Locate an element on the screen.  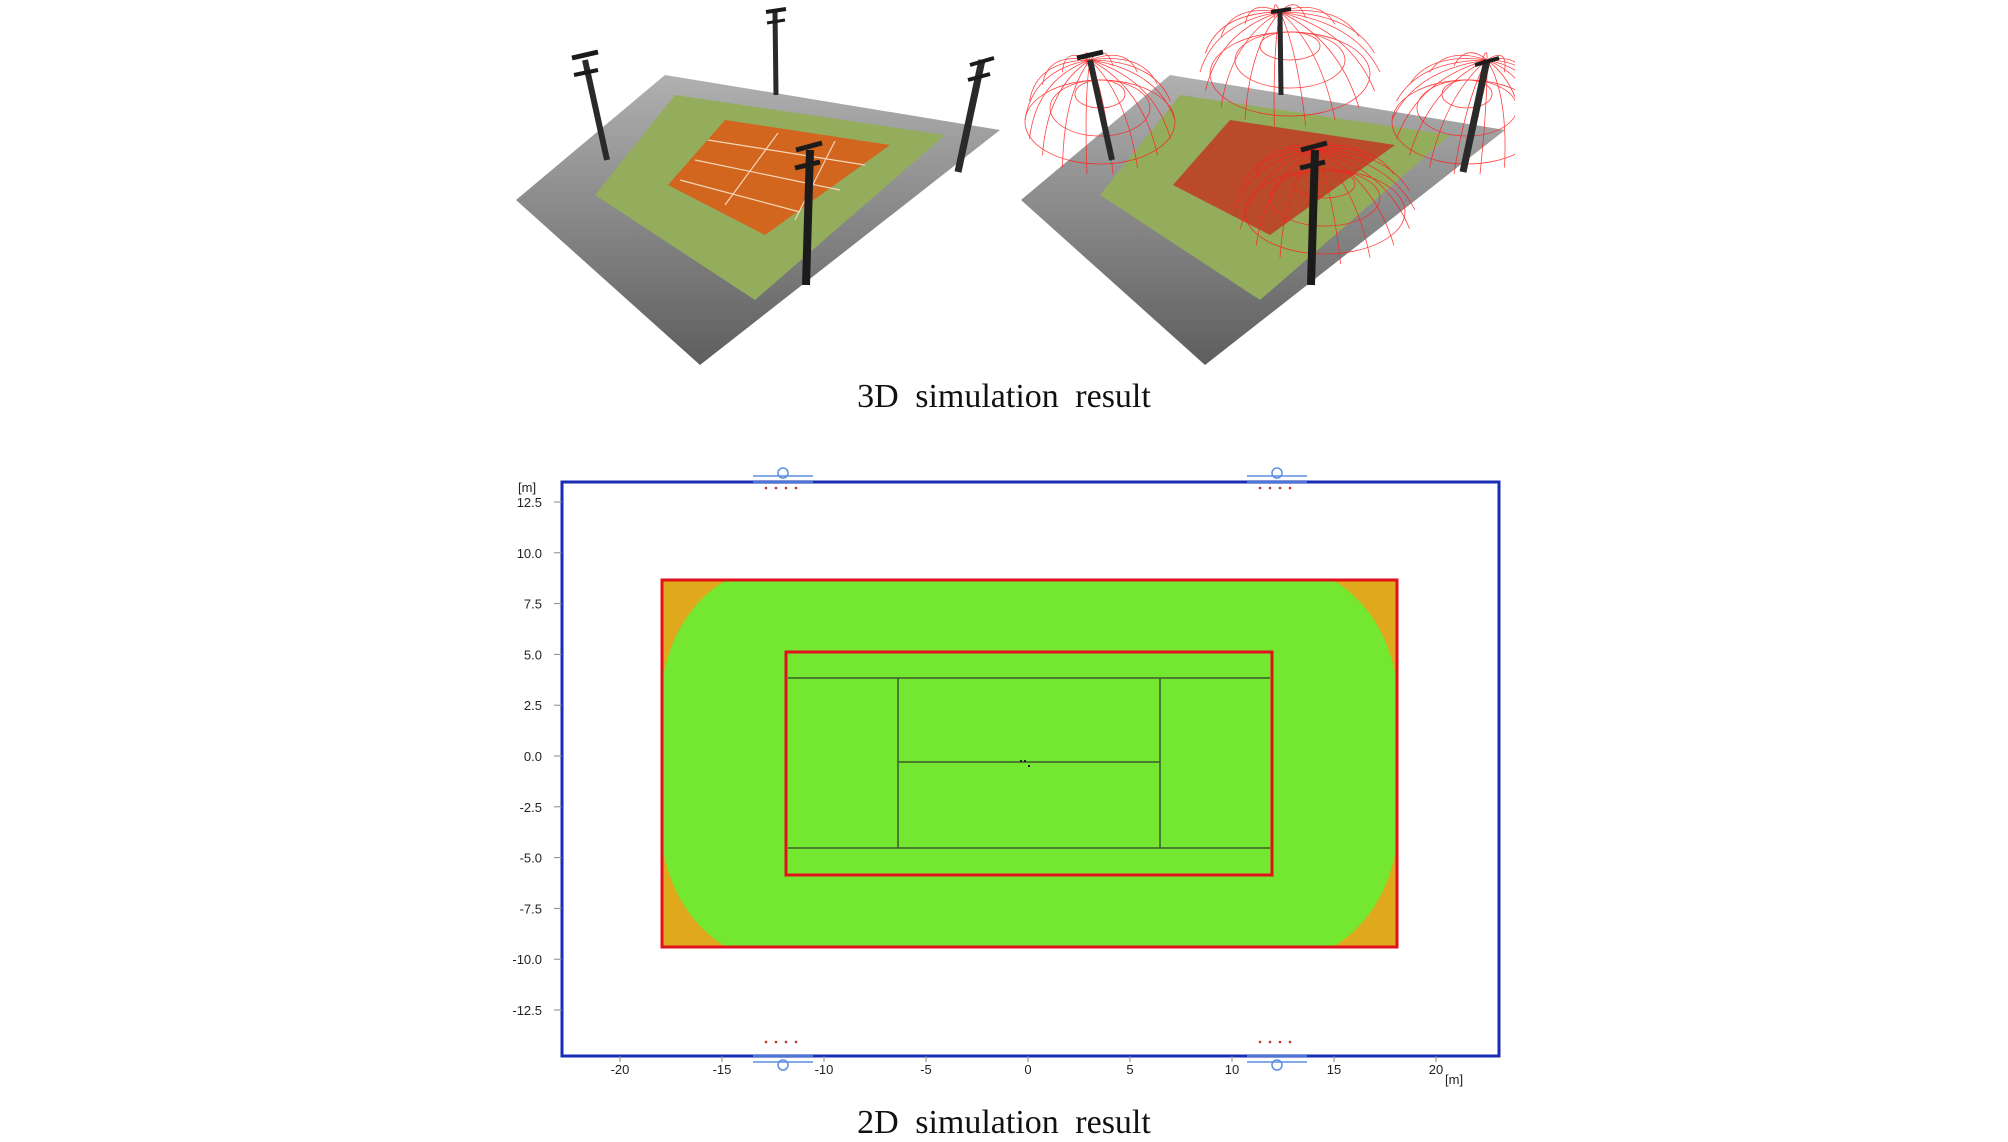
caption-3d: 3D simulation result is located at coordinates (1004, 396).